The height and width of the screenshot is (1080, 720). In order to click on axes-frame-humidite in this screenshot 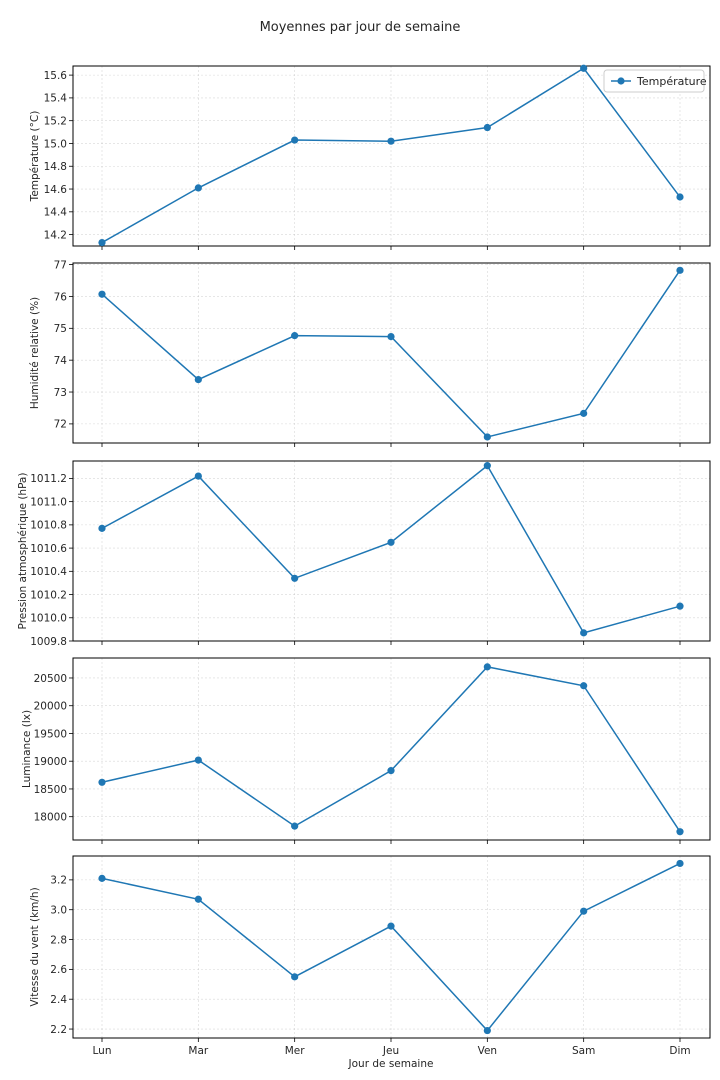, I will do `click(391, 353)`.